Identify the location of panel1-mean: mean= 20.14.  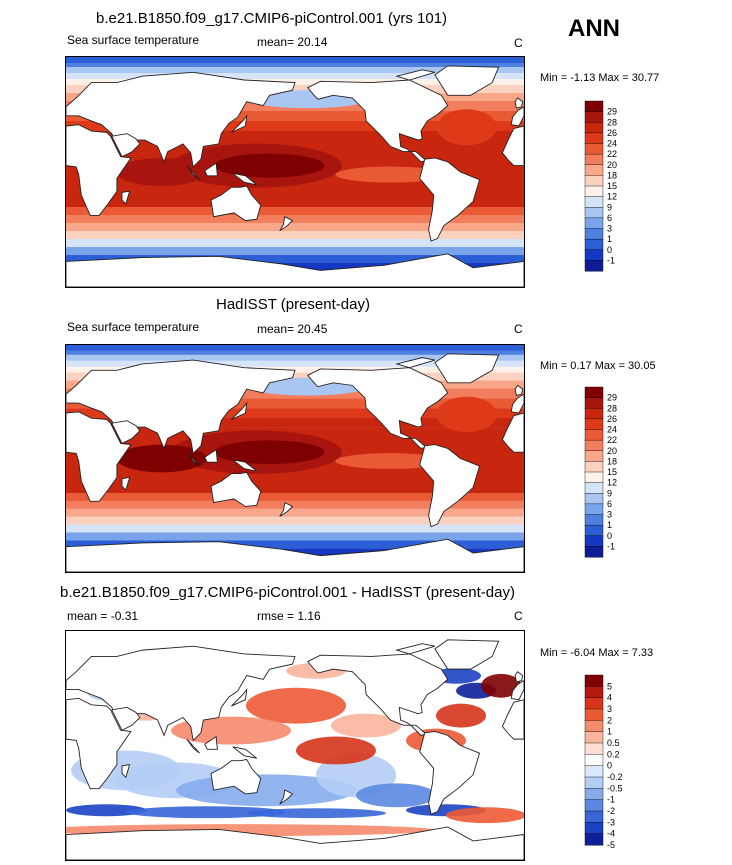
(292, 42).